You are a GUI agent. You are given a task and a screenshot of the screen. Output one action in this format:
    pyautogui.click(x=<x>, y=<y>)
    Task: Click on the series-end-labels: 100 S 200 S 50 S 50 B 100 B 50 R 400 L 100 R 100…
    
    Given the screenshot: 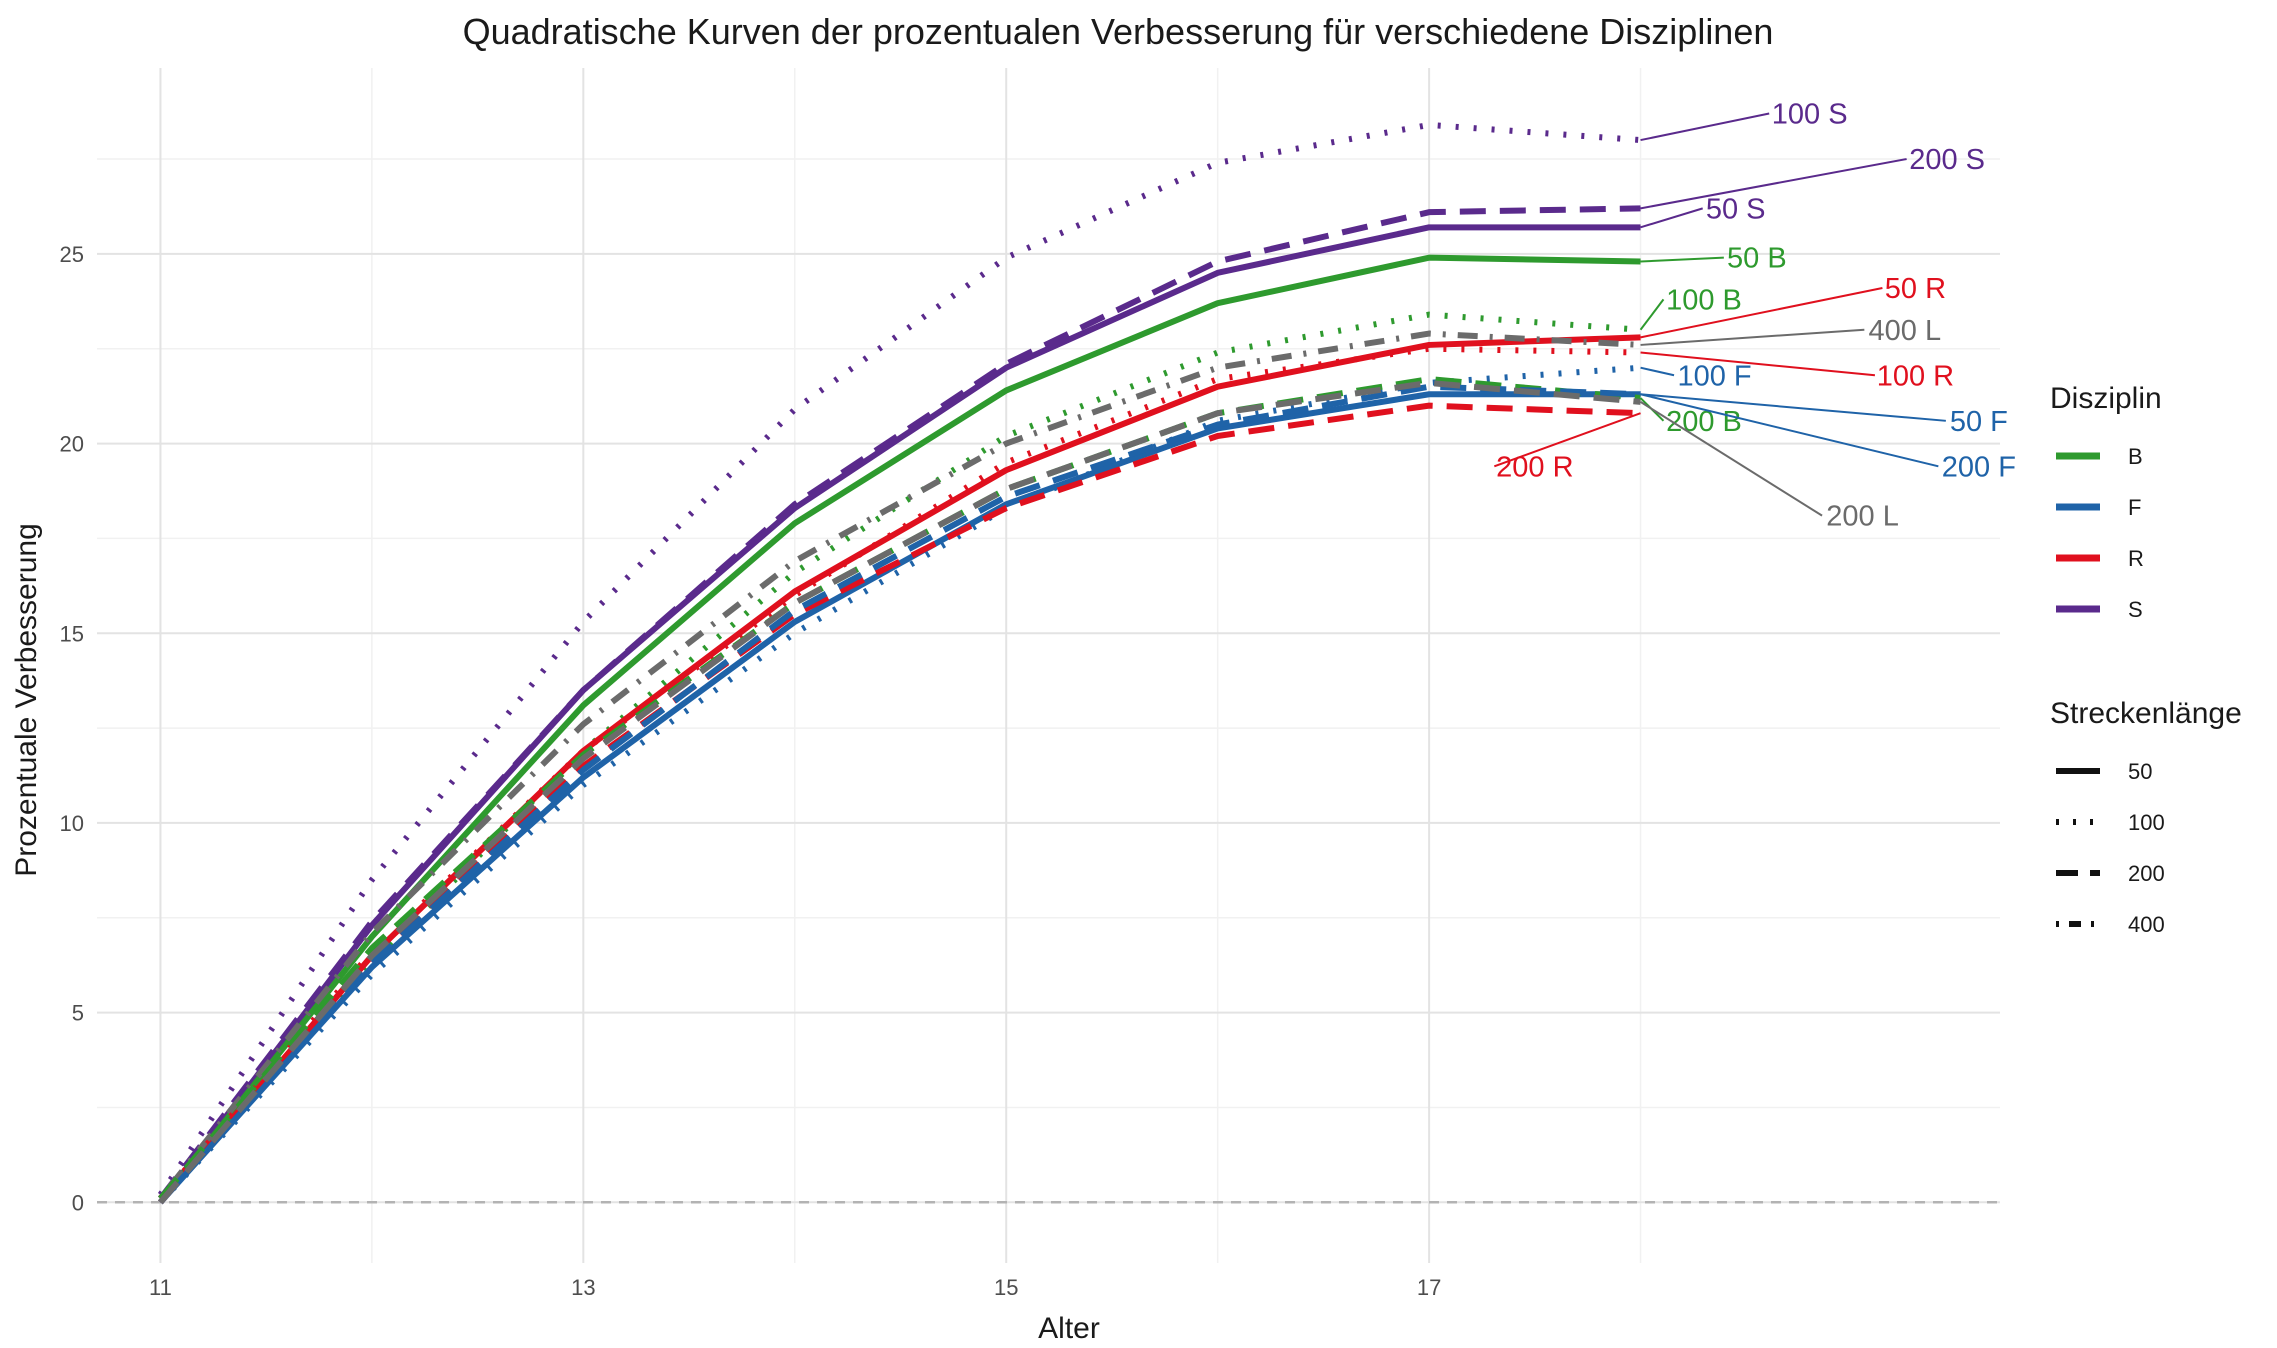 What is the action you would take?
    pyautogui.click(x=1754, y=316)
    